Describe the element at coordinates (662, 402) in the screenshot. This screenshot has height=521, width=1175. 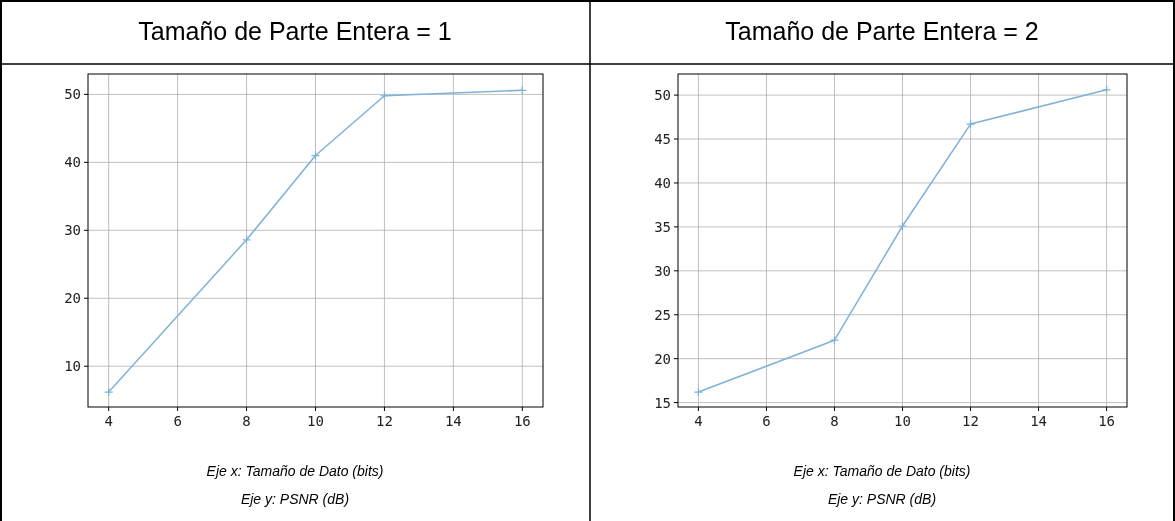
I see `y-tick-label: 15` at that location.